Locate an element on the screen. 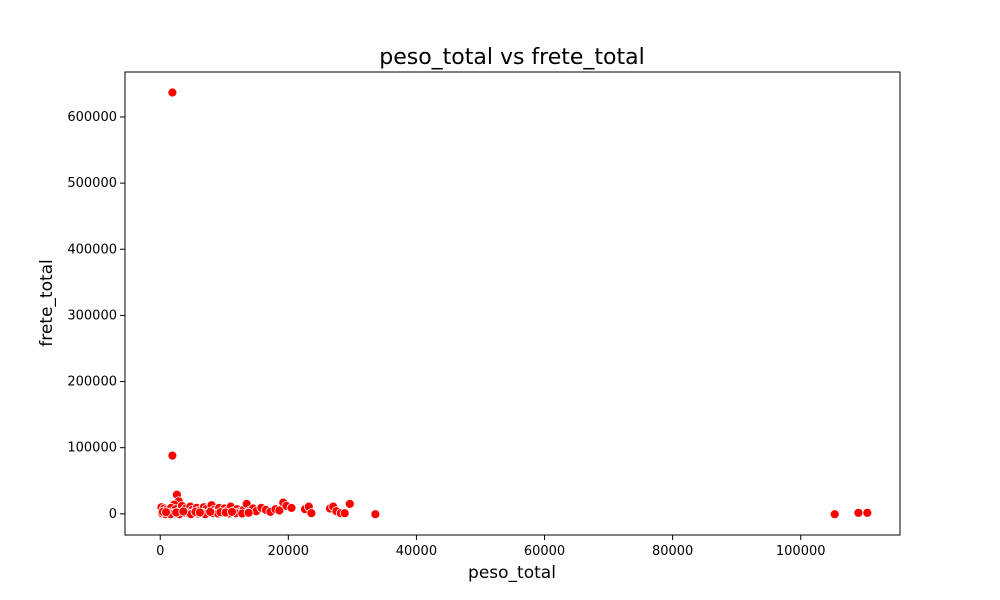 Image resolution: width=1000 pixels, height=600 pixels. x-axis-label: peso_total is located at coordinates (512, 573).